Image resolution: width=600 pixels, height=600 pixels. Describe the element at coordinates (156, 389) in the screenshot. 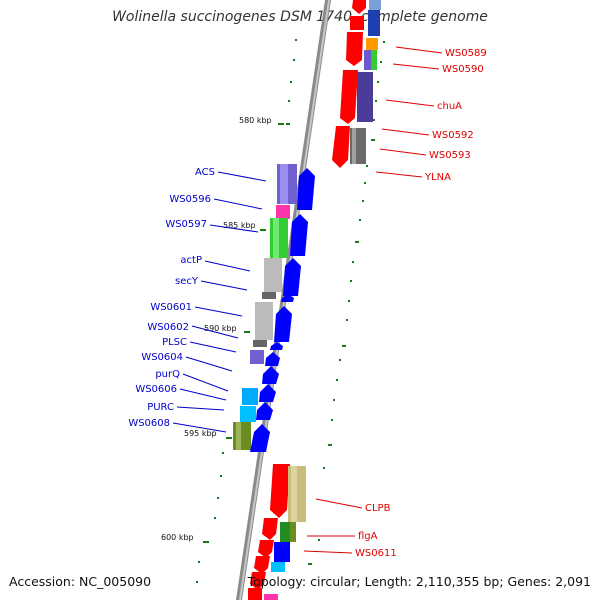

I see `gene-label-ws0606: WS0606` at that location.